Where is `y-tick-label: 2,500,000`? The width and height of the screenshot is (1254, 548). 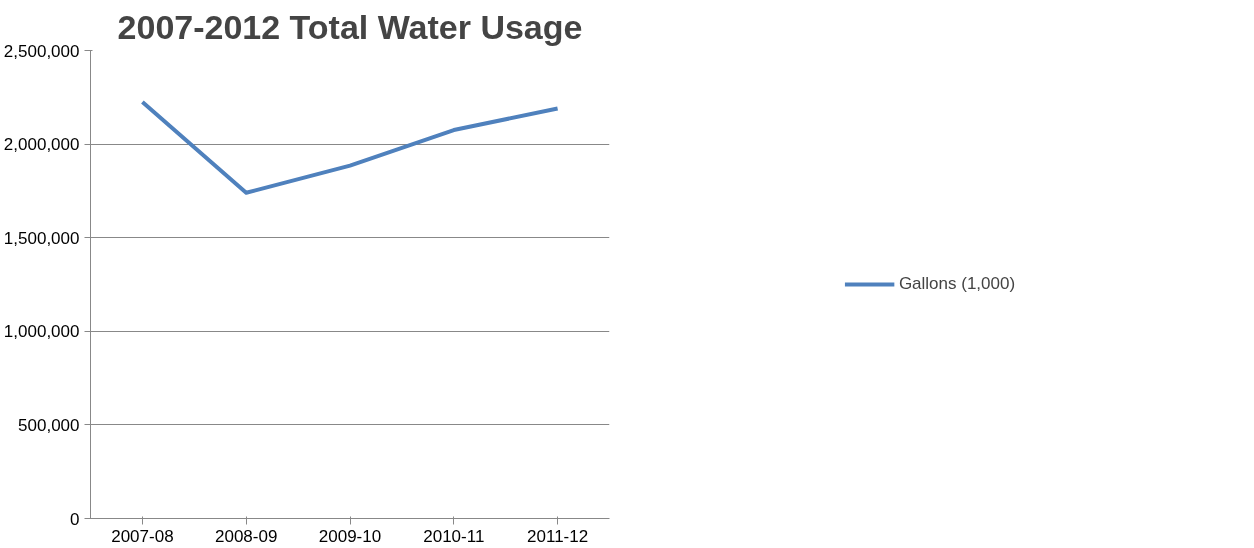
y-tick-label: 2,500,000 is located at coordinates (41, 51).